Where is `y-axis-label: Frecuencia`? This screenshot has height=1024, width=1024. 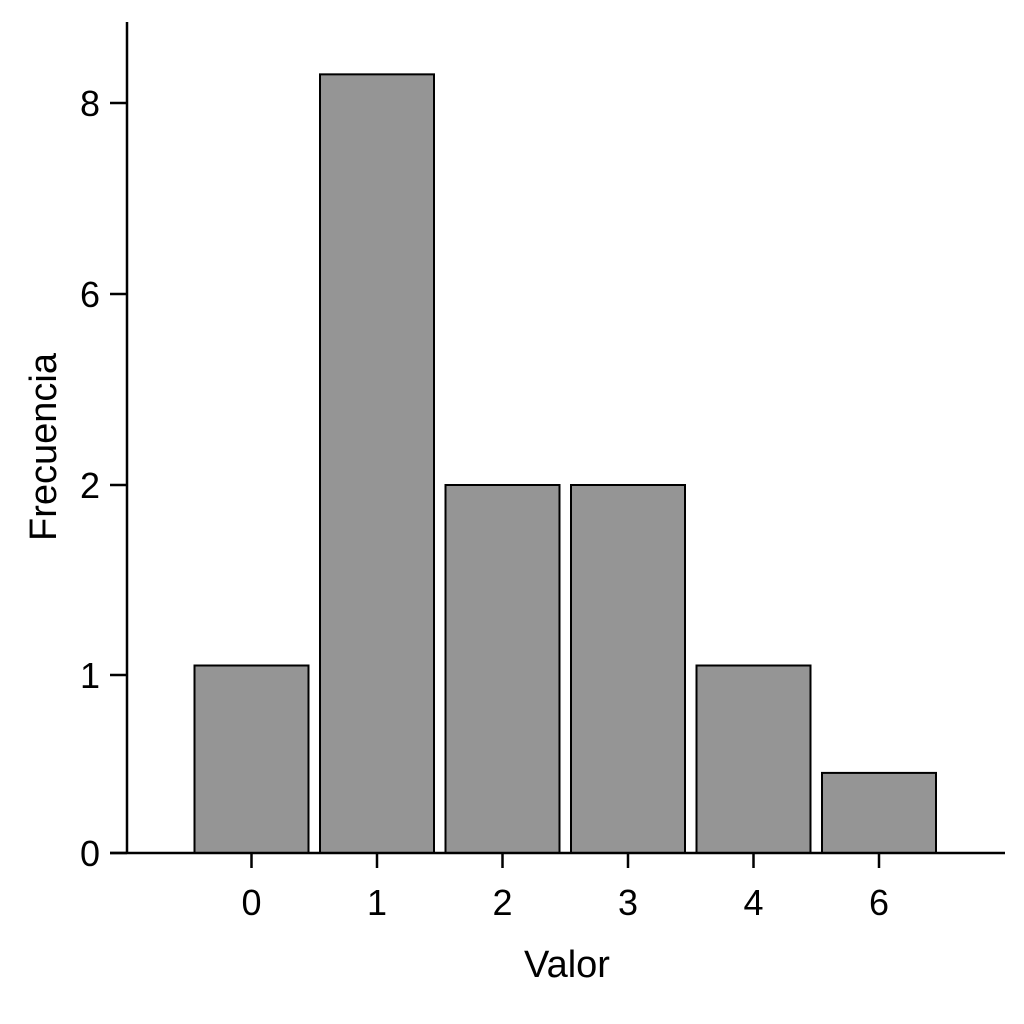
y-axis-label: Frecuencia is located at coordinates (44, 446).